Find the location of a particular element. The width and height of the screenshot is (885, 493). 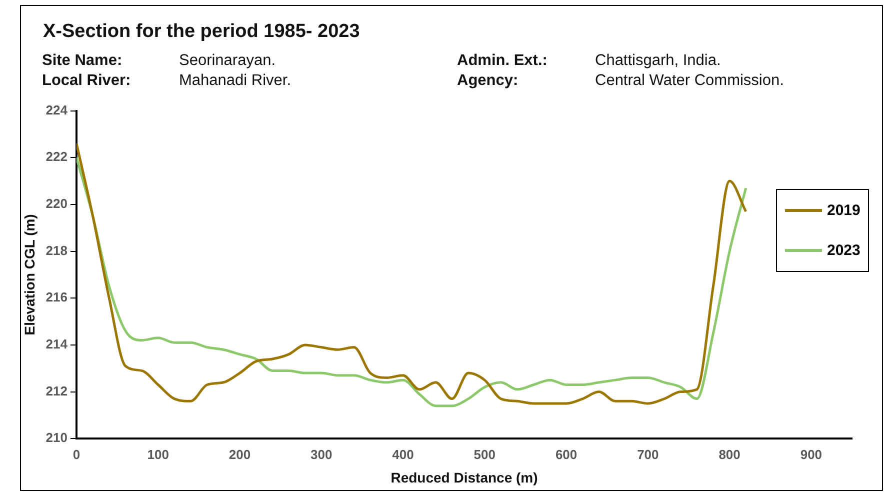

legend-label: 2023 is located at coordinates (843, 250).